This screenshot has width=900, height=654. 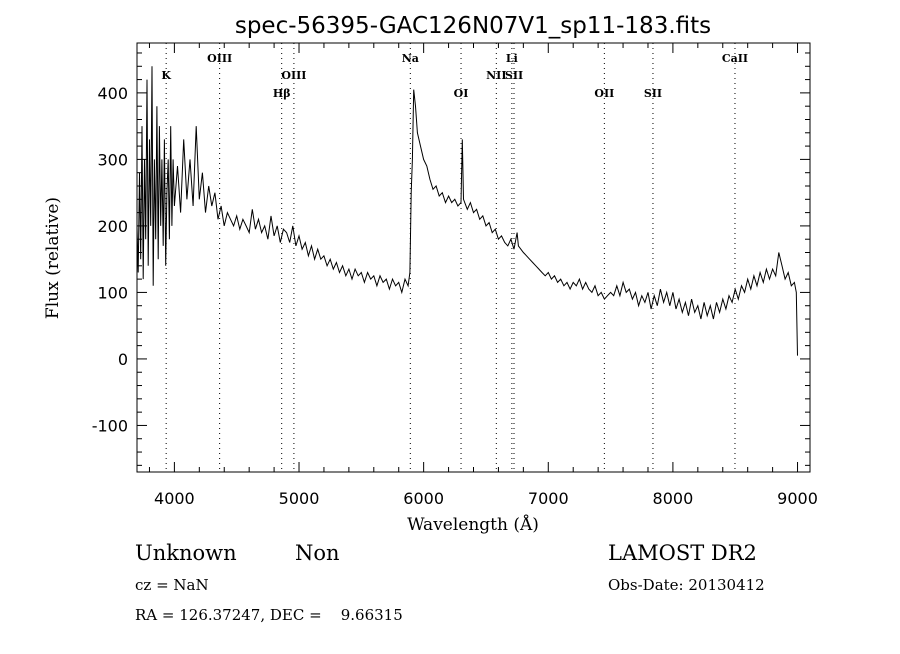 What do you see at coordinates (269, 615) in the screenshot?
I see `ra-dec-coordinates: RA = 126.37247, DEC = 9.66315` at bounding box center [269, 615].